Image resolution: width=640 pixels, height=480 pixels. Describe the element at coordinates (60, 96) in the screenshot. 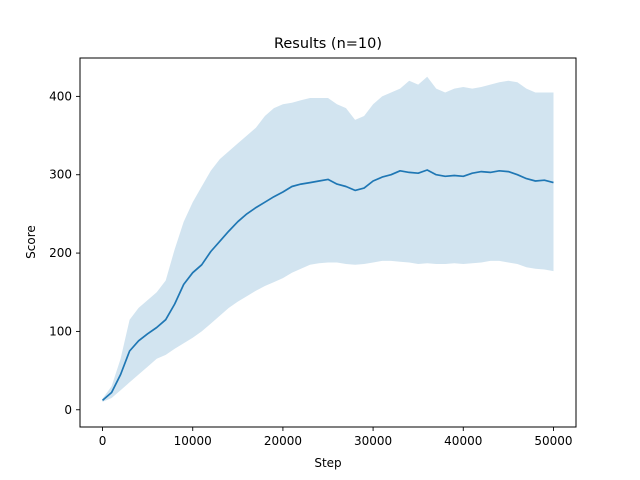

I see `y-tick-label: 400` at that location.